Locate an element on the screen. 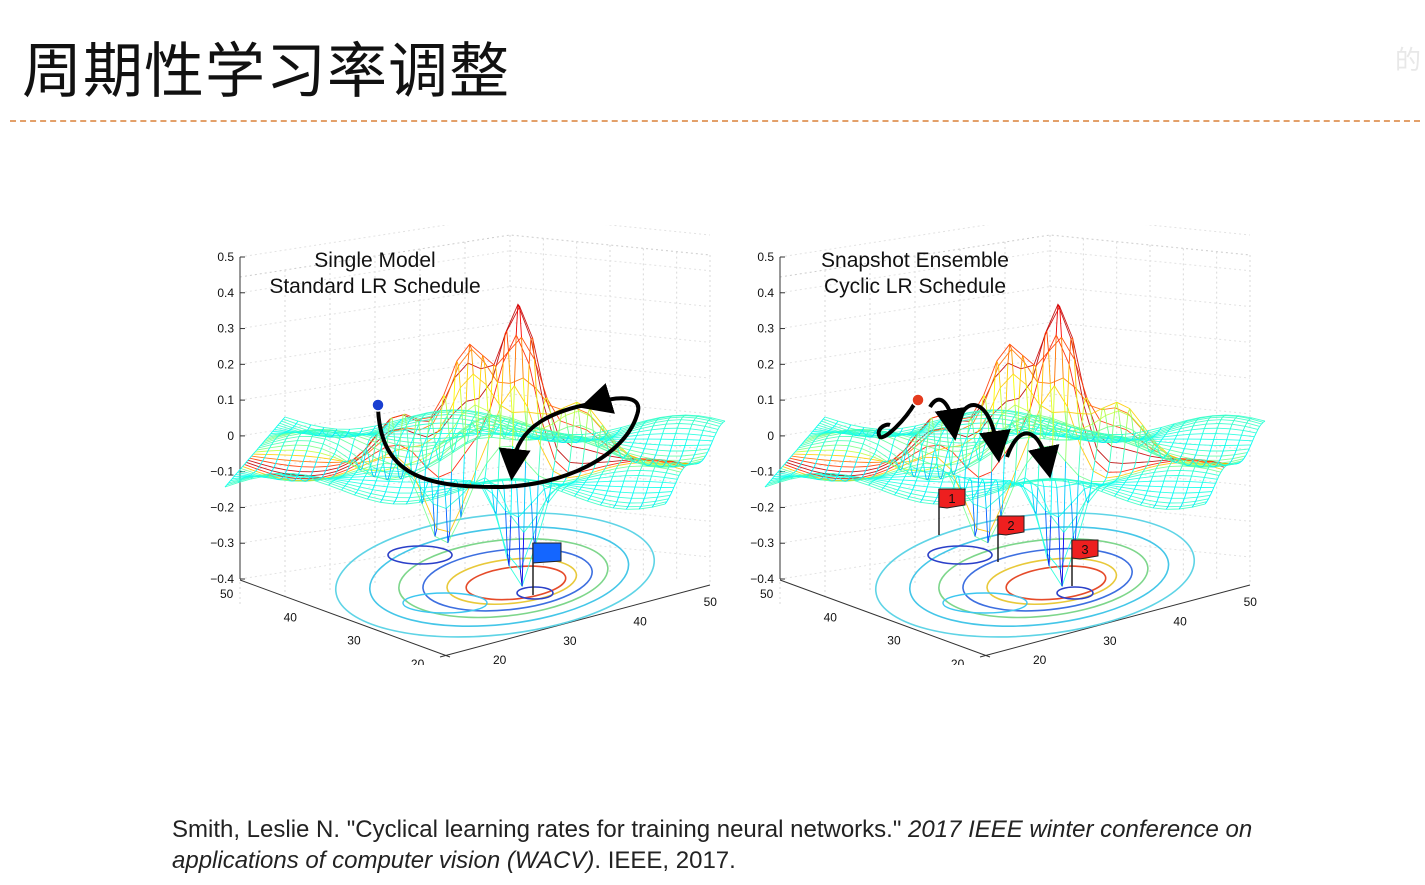  panel-title-line1: Single Model is located at coordinates (374, 260).